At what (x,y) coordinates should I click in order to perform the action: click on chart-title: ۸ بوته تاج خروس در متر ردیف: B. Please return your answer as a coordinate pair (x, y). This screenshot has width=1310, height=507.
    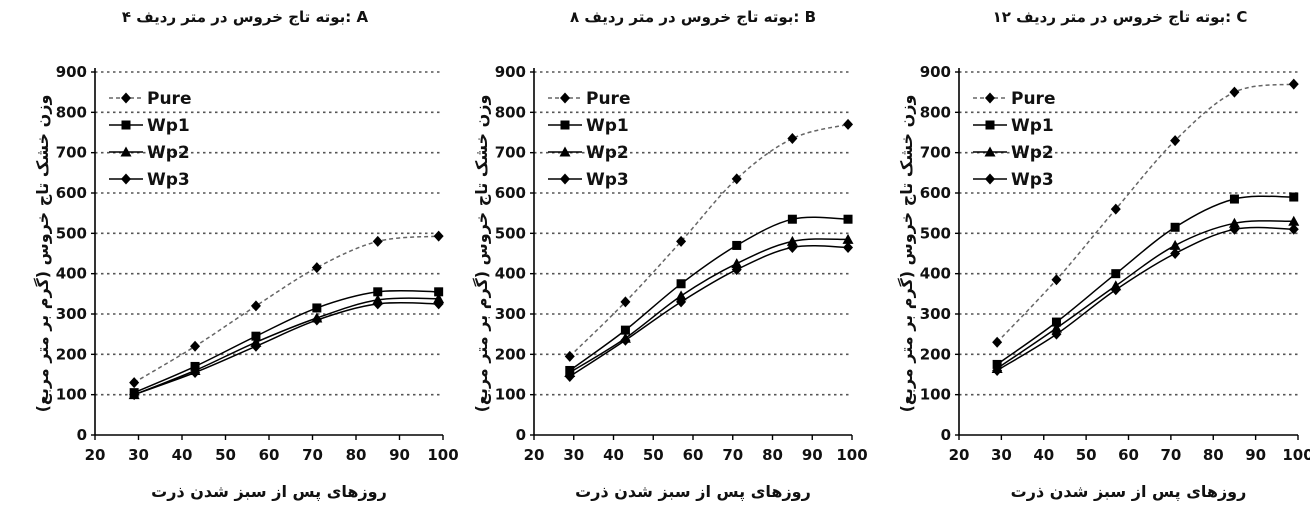
    Looking at the image, I should click on (693, 17).